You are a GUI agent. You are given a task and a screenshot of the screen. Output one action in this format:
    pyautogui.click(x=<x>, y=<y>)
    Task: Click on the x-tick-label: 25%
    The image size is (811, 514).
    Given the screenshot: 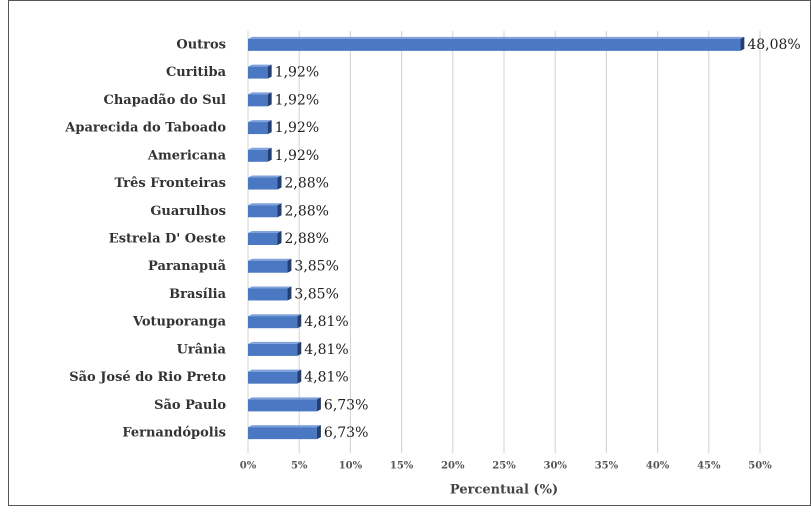 What is the action you would take?
    pyautogui.click(x=504, y=466)
    